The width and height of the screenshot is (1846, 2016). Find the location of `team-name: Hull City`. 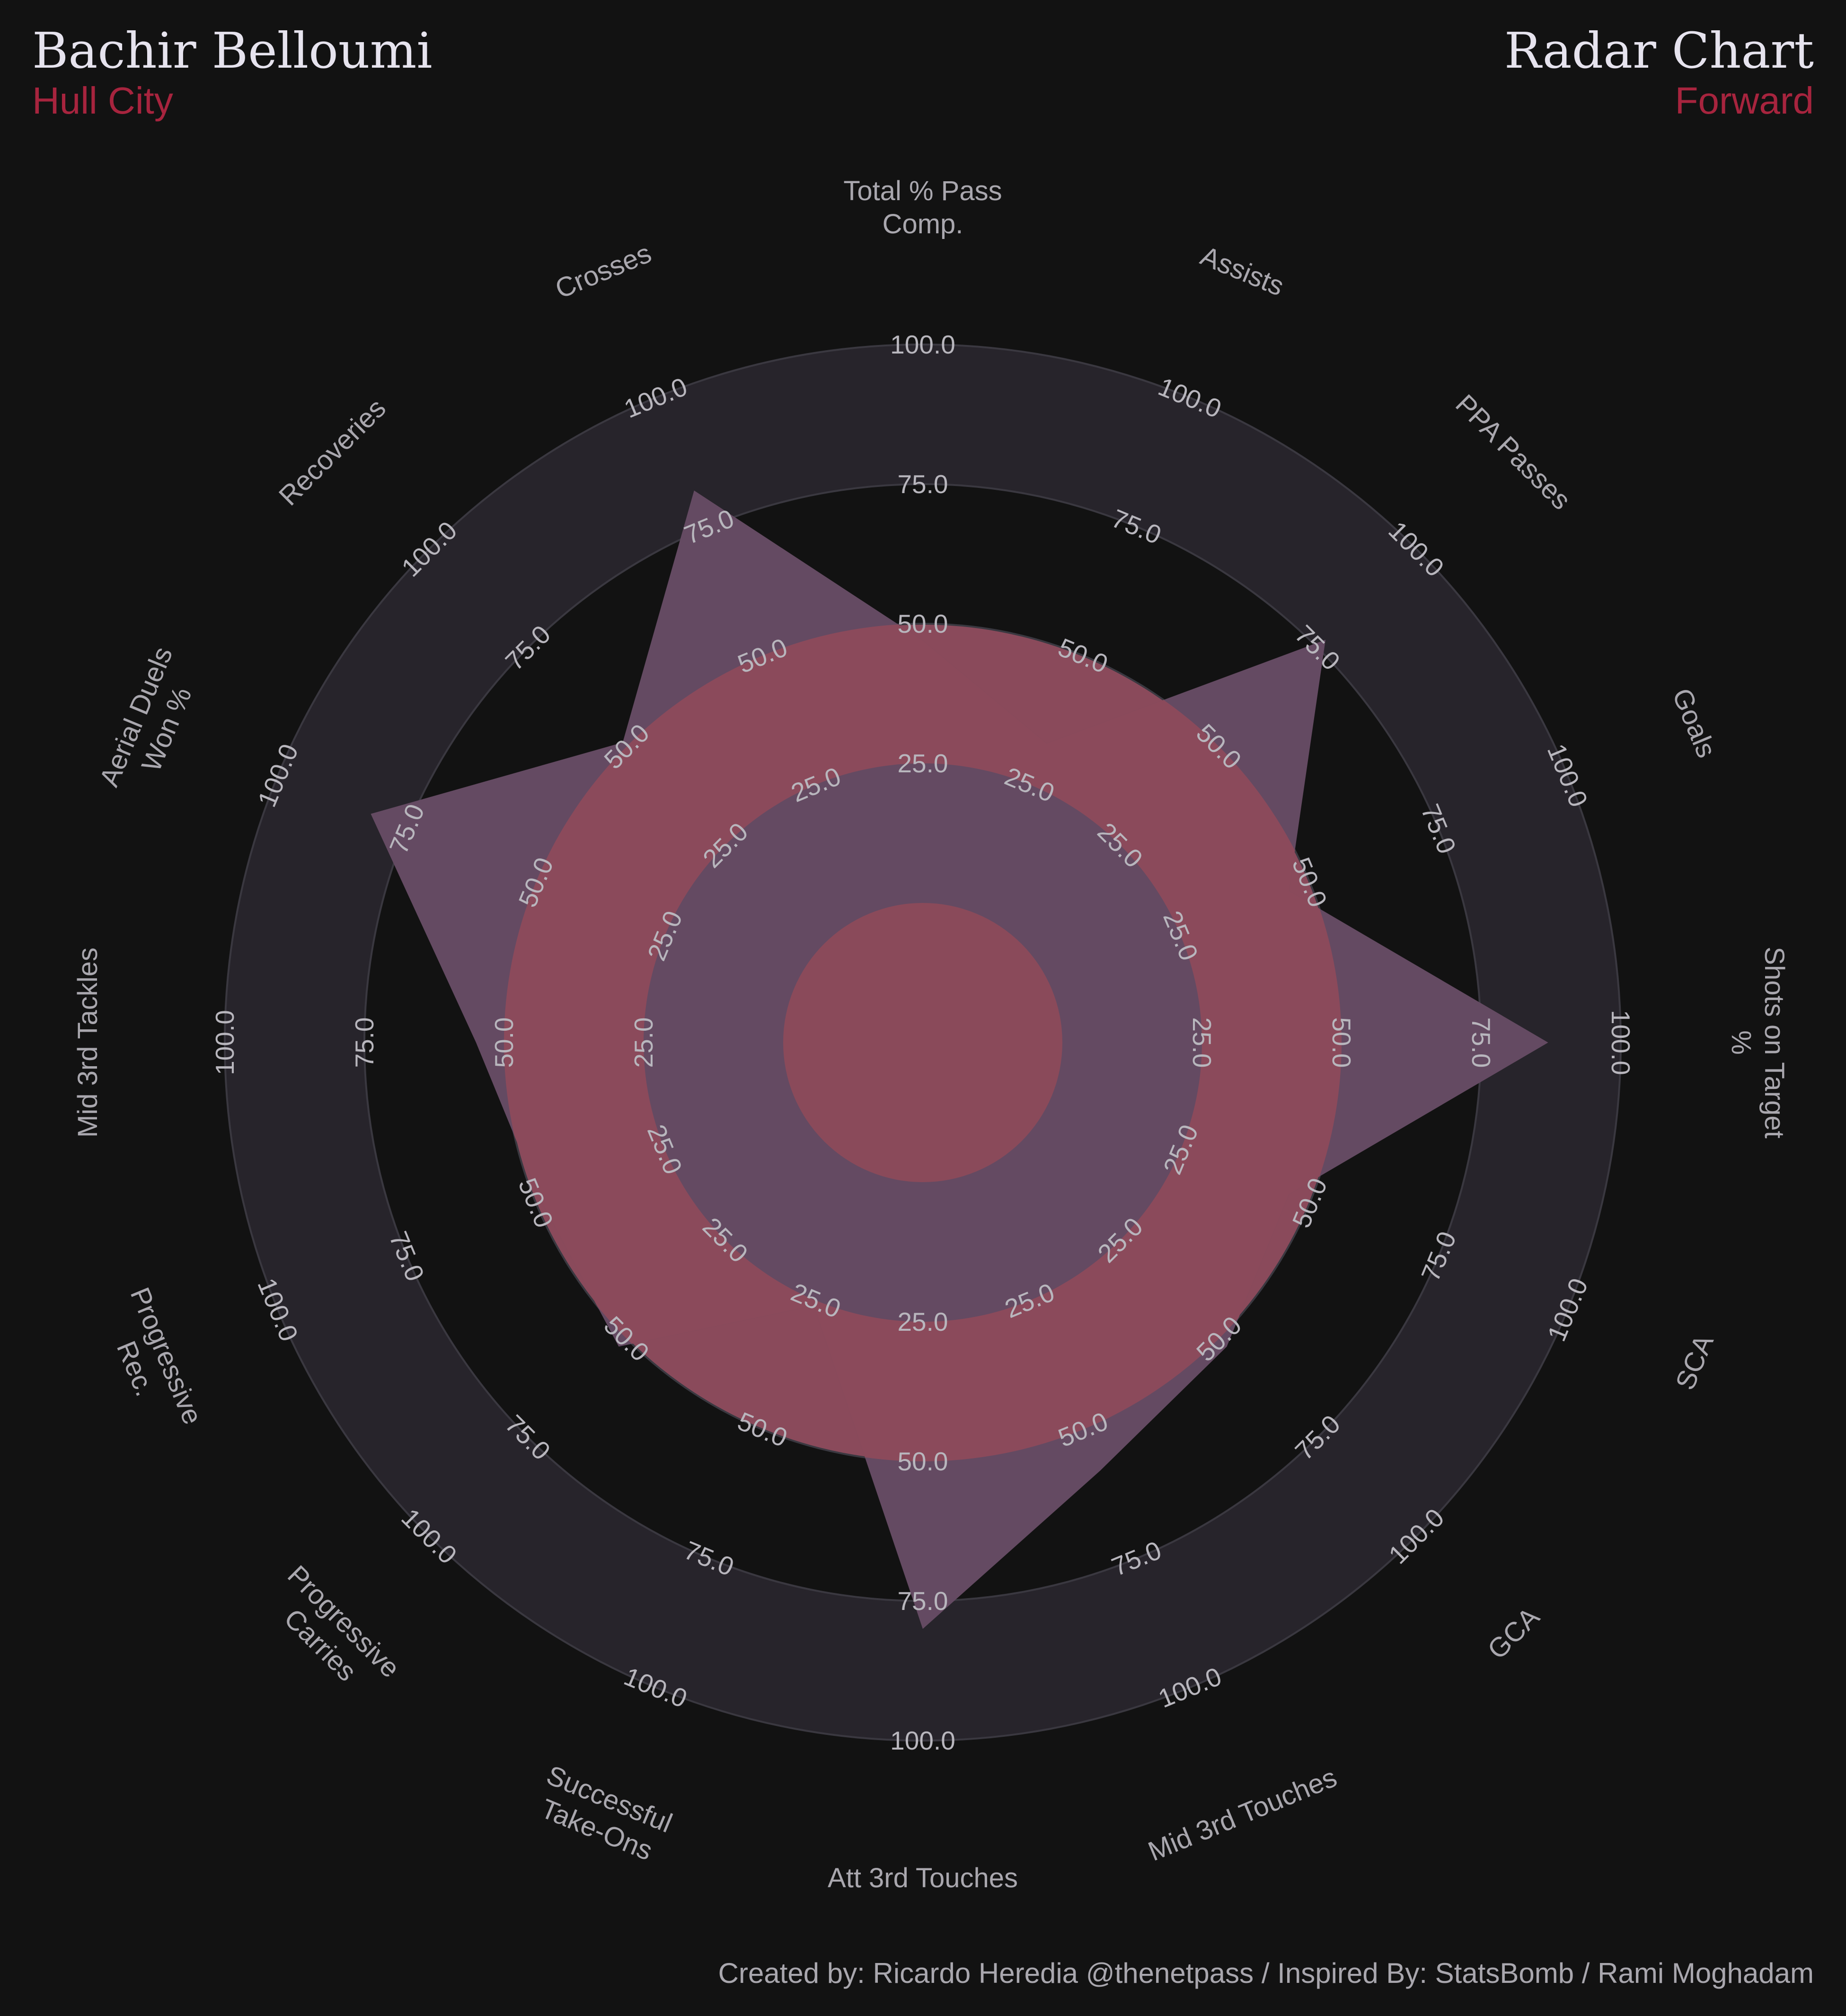

team-name: Hull City is located at coordinates (102, 101).